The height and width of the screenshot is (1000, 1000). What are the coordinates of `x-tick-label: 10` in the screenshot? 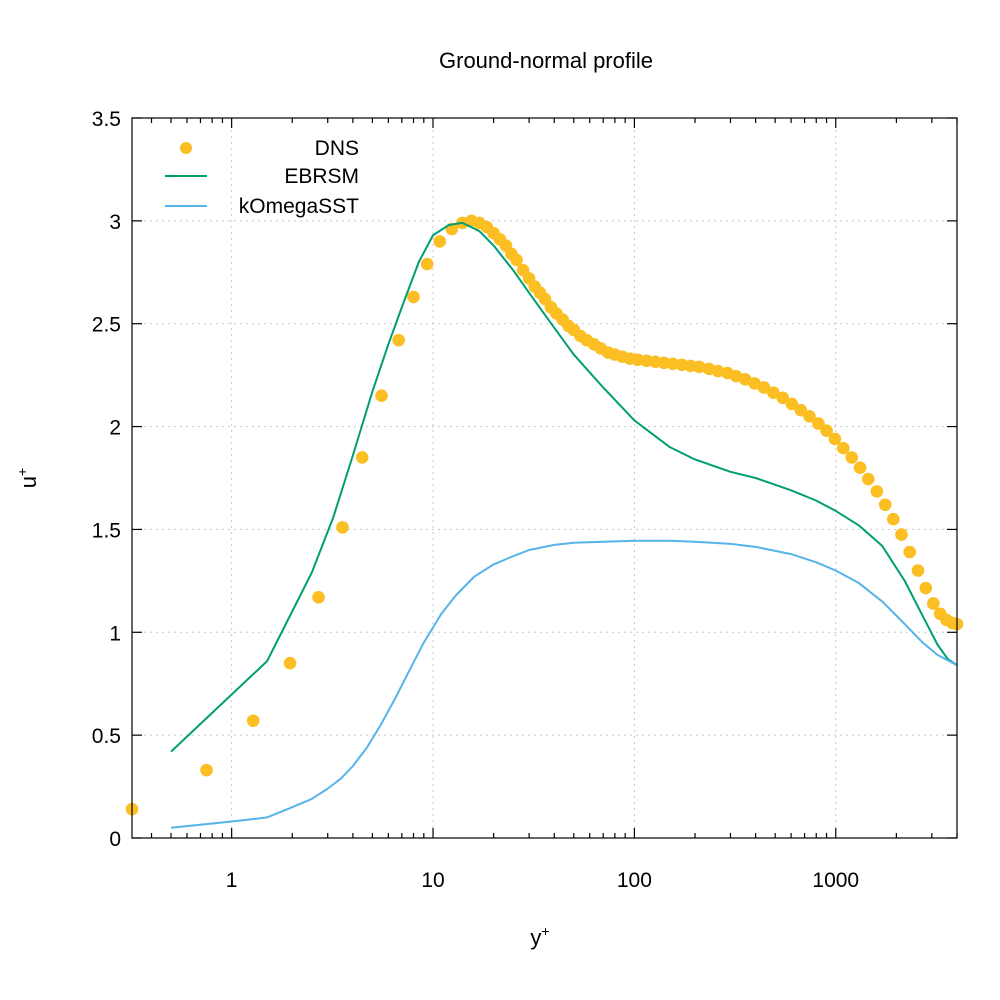 It's located at (432, 880).